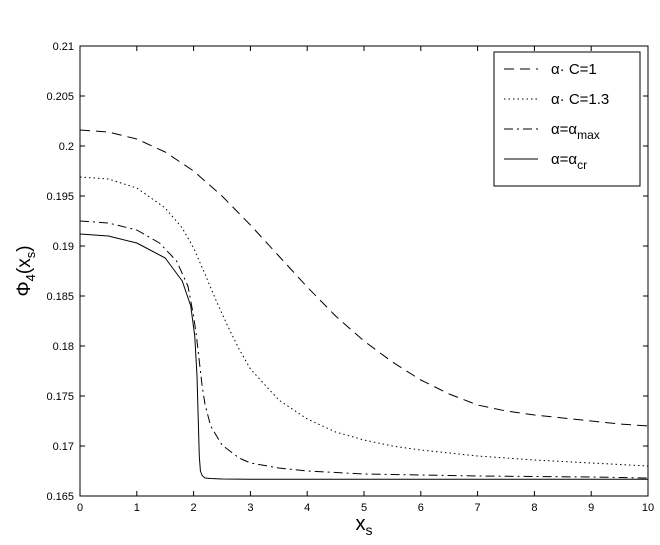 The image size is (660, 545). I want to click on x-tick-label: 8, so click(534, 508).